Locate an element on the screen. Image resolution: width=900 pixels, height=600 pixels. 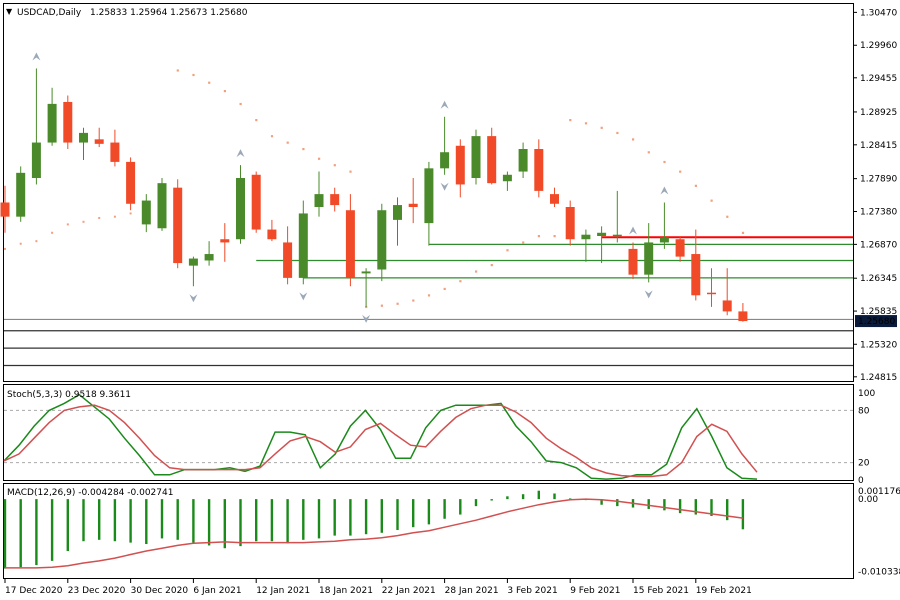
date-label: 19 Feb 2021 is located at coordinates (724, 591).